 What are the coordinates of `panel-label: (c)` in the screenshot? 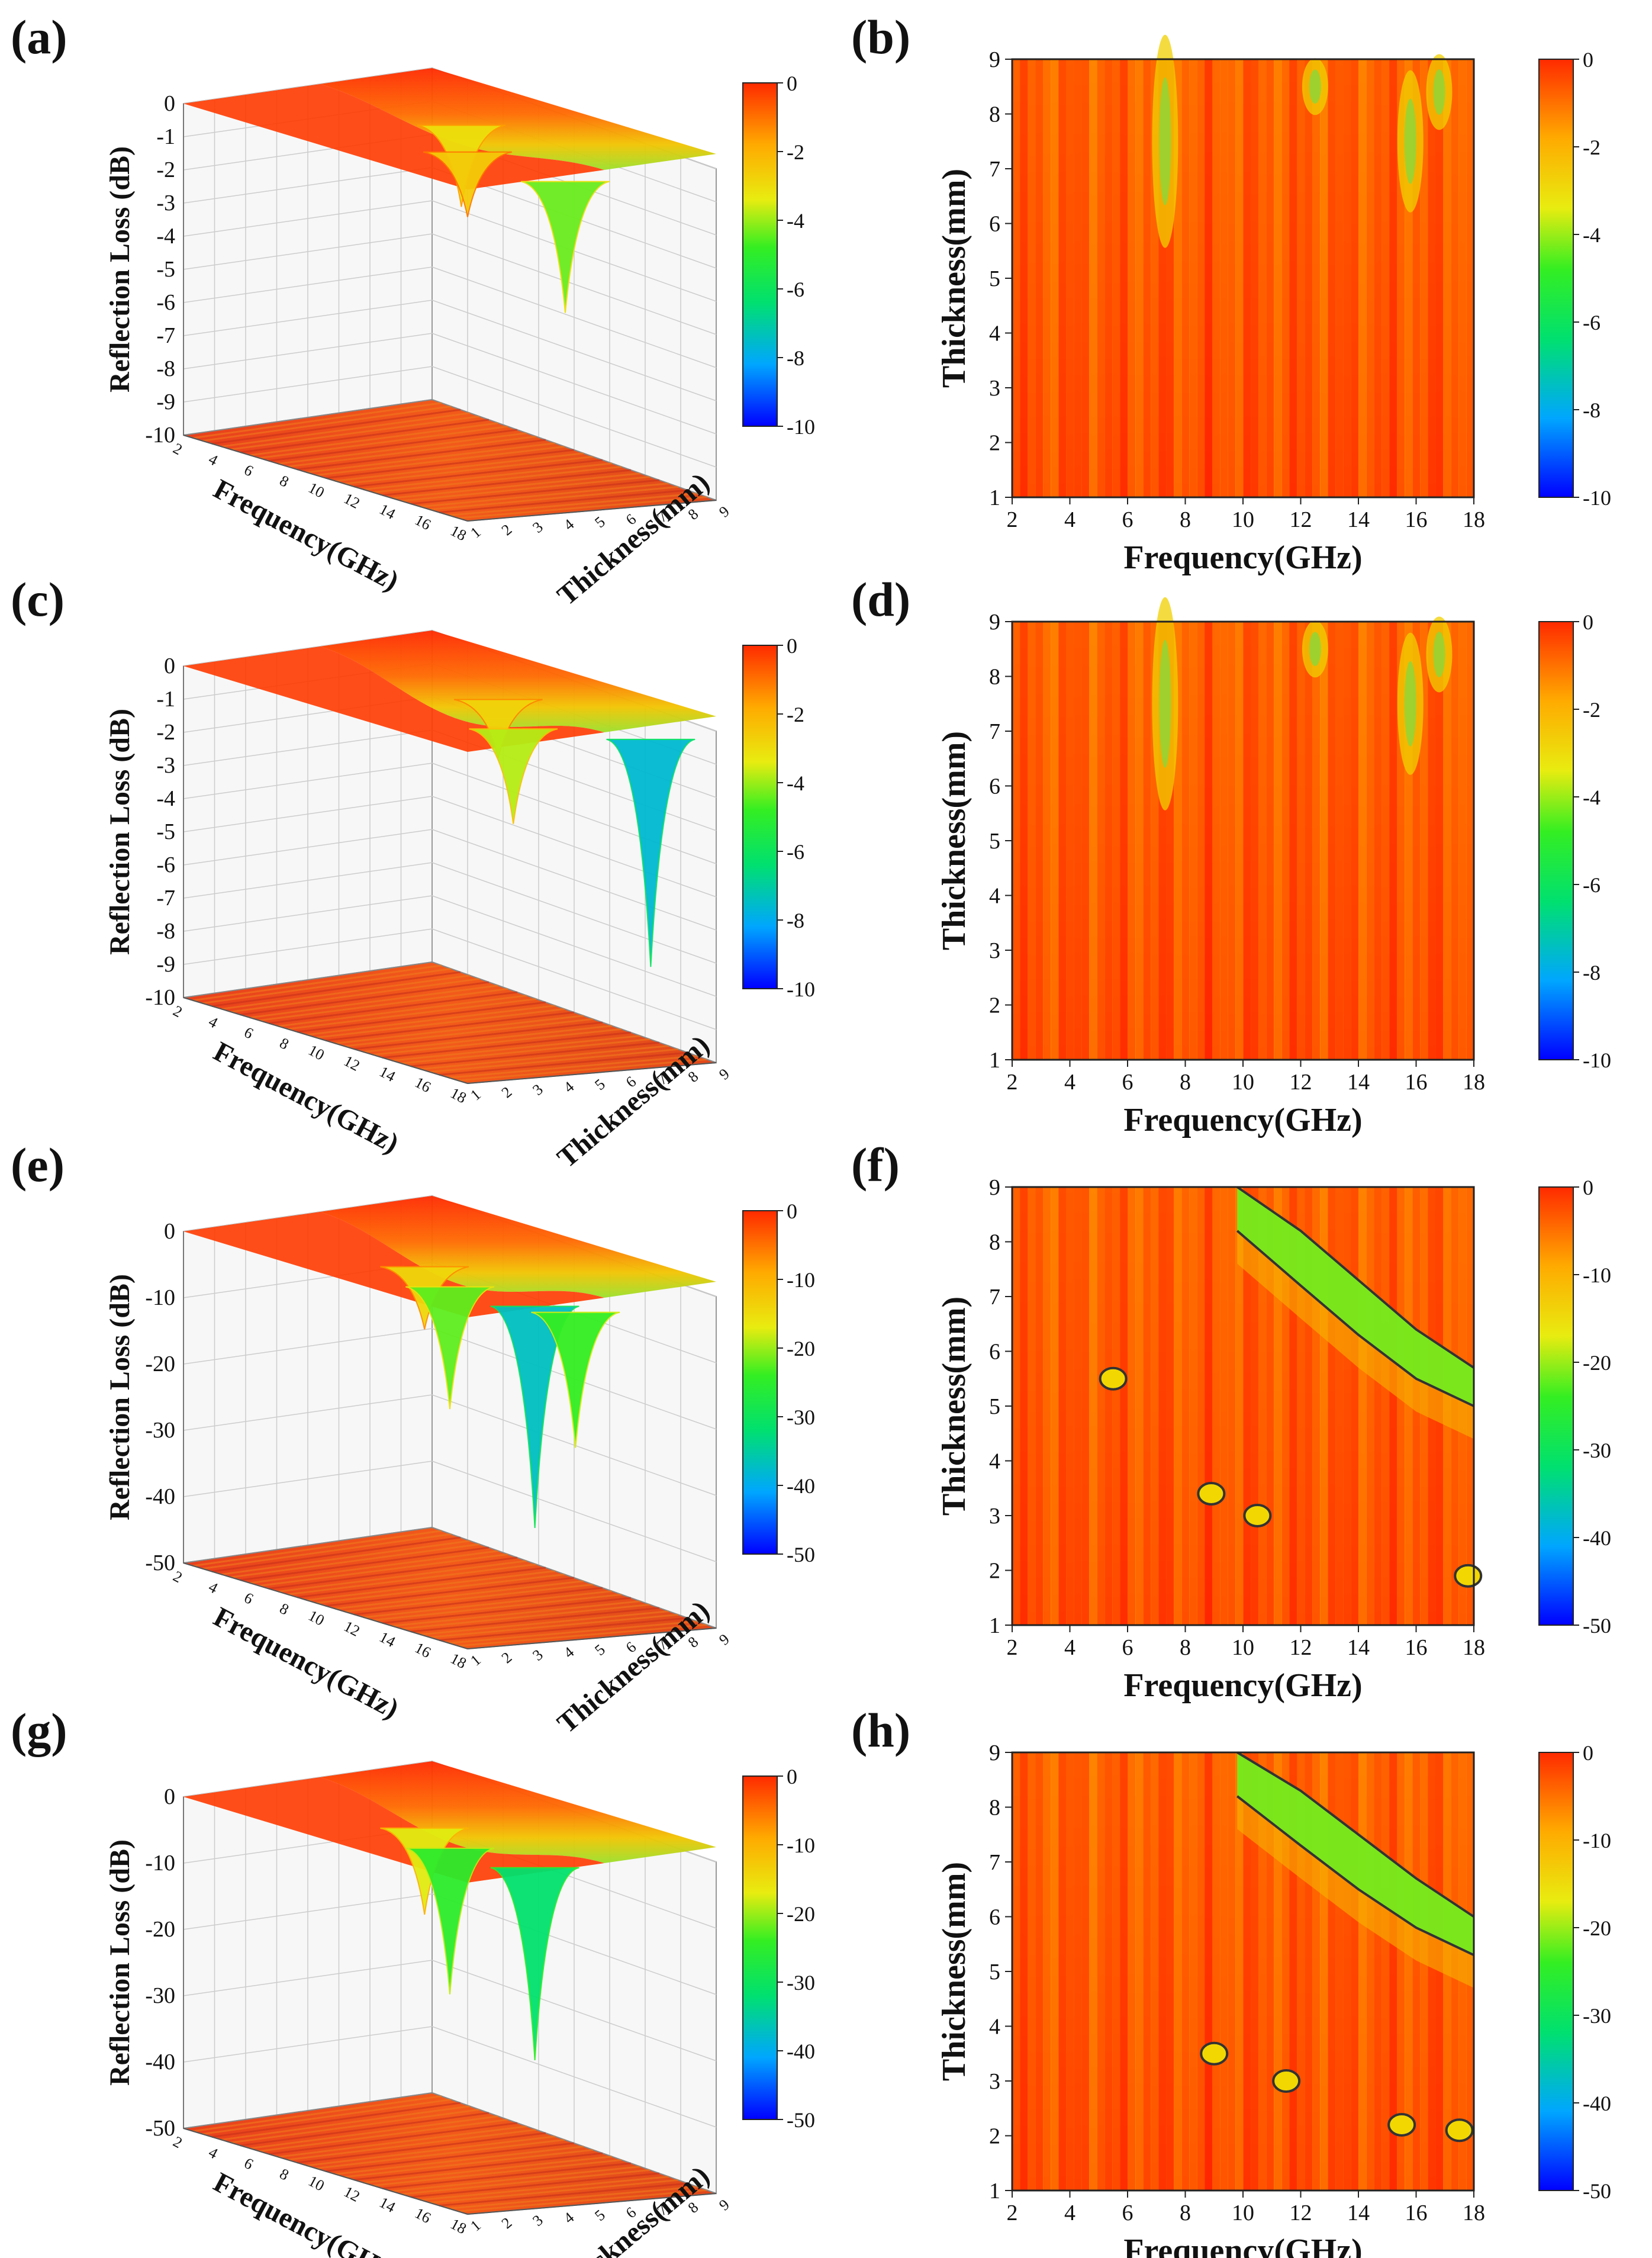 It's located at (38, 599).